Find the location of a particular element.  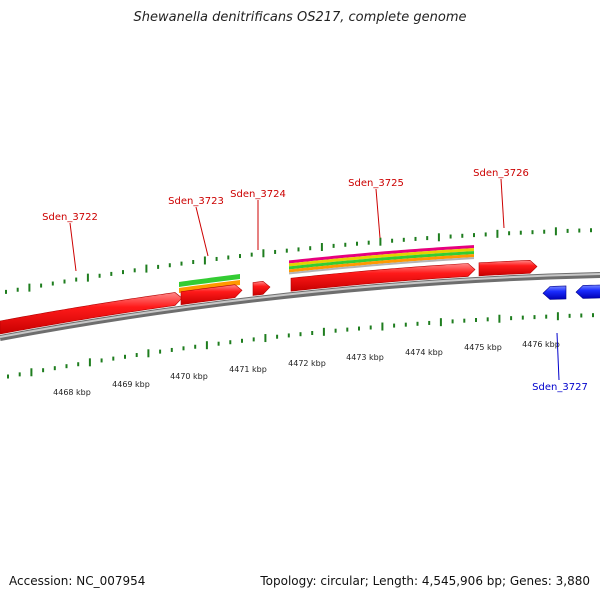

position-tick-label: 4473 kbp is located at coordinates (365, 357).